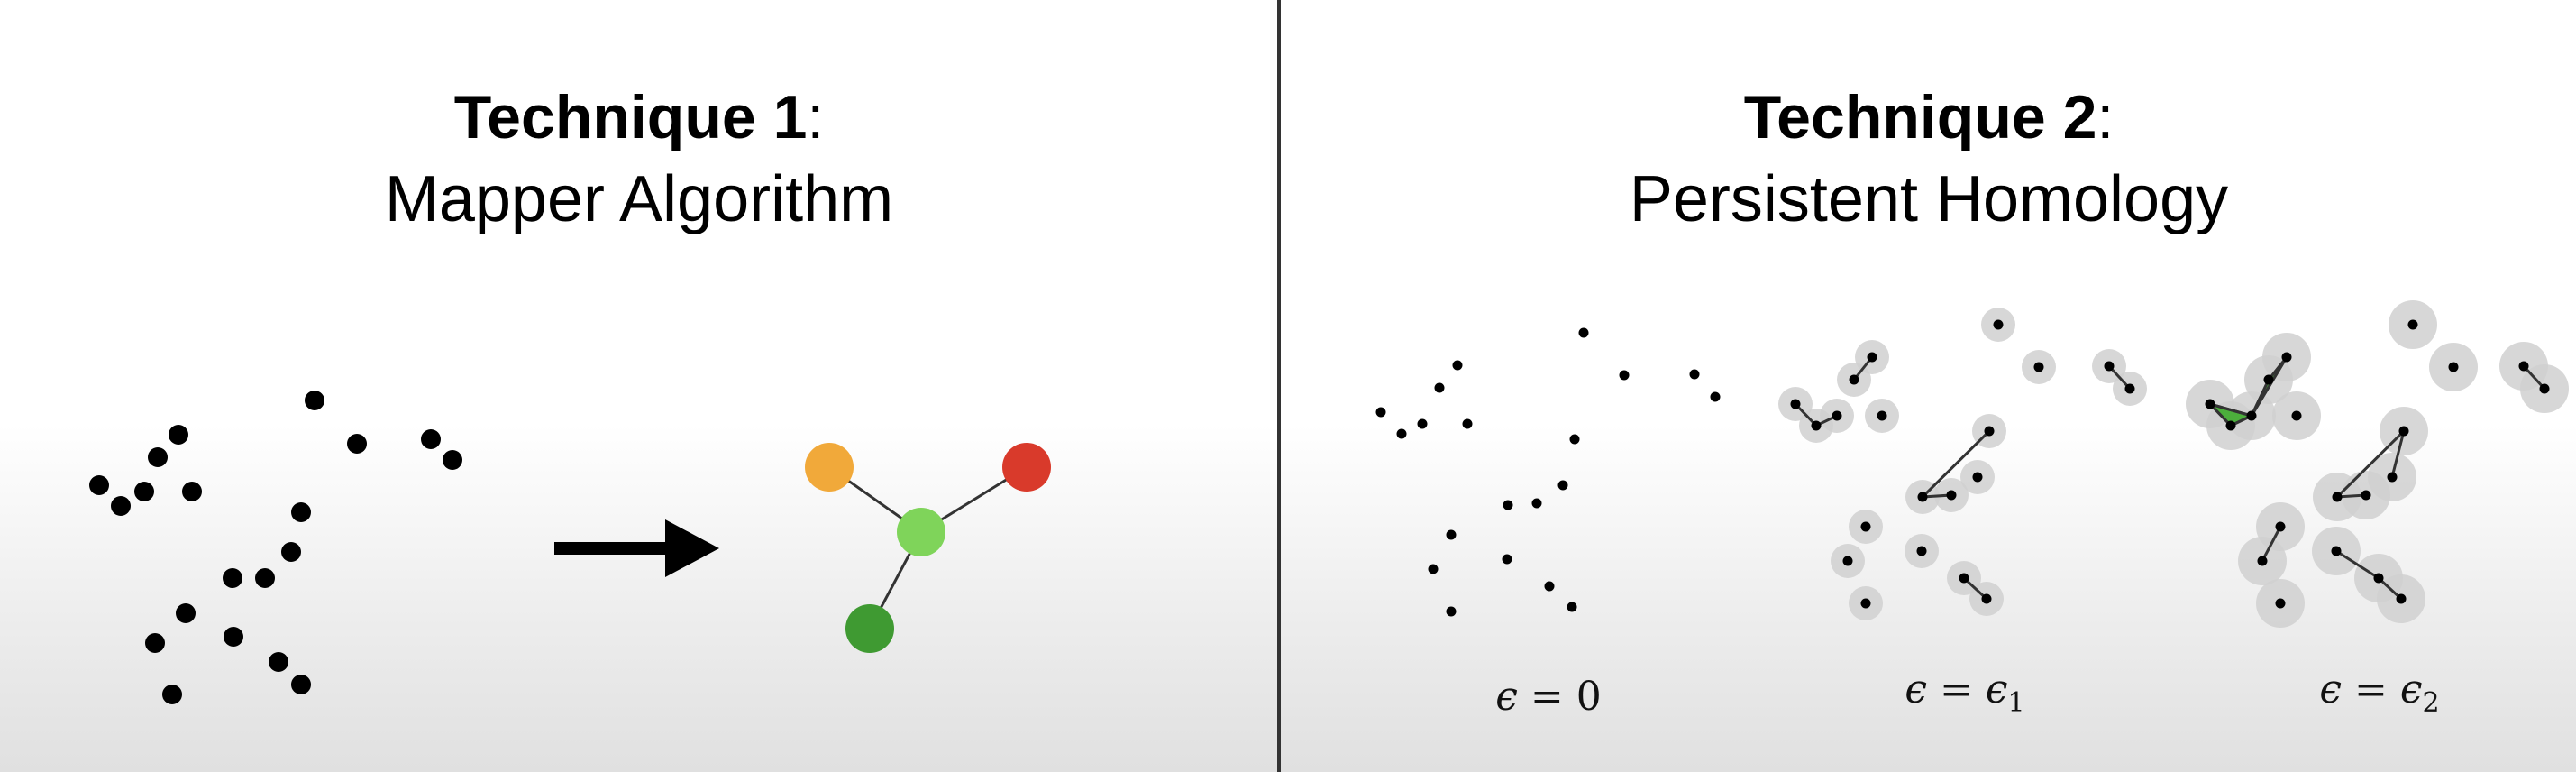  I want to click on panel-divider, so click(1279, 386).